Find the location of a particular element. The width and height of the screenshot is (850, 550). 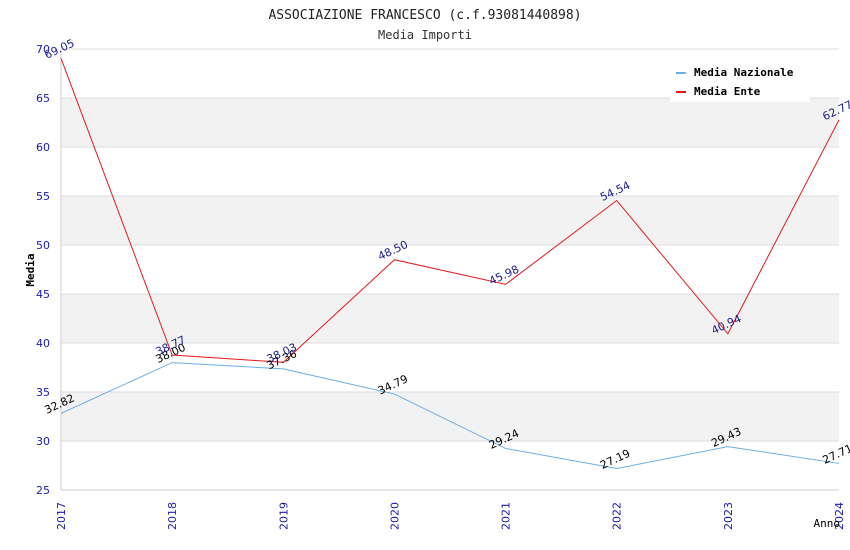

y-tick-label: 60 is located at coordinates (43, 147).